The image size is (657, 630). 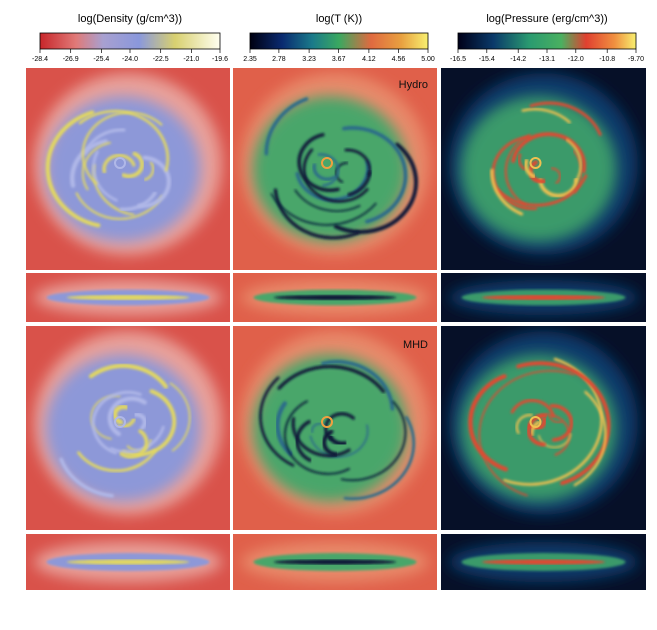 I want to click on tick-label: 2.35, so click(x=250, y=59).